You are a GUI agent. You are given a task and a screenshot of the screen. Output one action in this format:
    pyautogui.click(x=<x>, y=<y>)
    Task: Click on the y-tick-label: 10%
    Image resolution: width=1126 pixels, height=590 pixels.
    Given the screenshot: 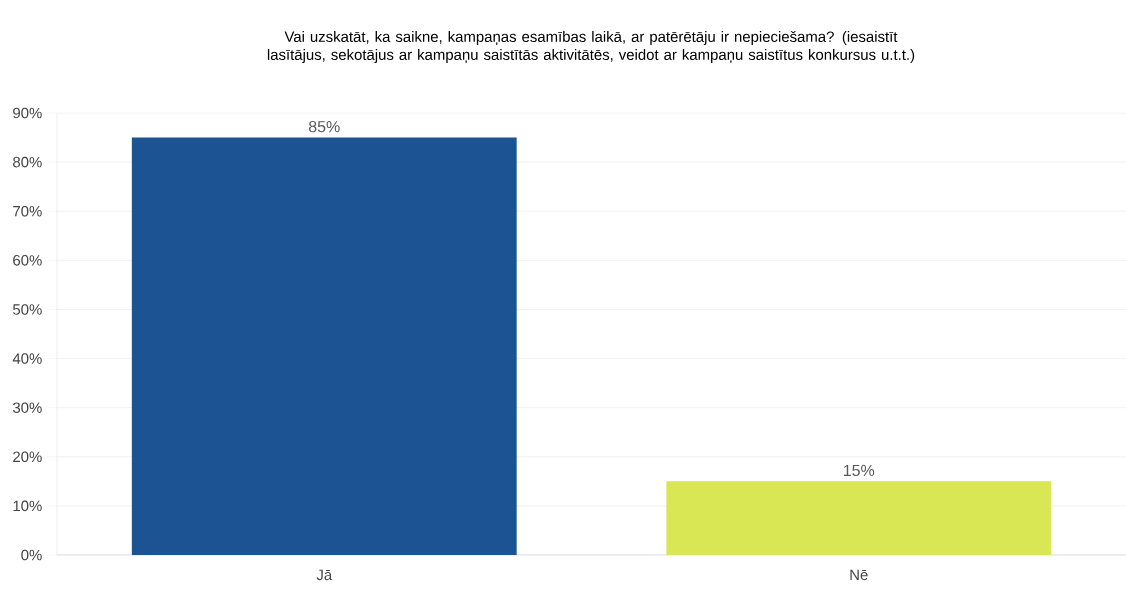 What is the action you would take?
    pyautogui.click(x=27, y=506)
    